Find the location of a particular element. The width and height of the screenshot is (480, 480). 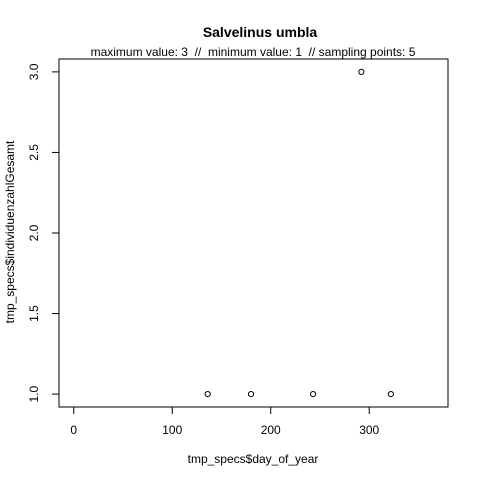

y-tick-label: 1.5 is located at coordinates (34, 313).